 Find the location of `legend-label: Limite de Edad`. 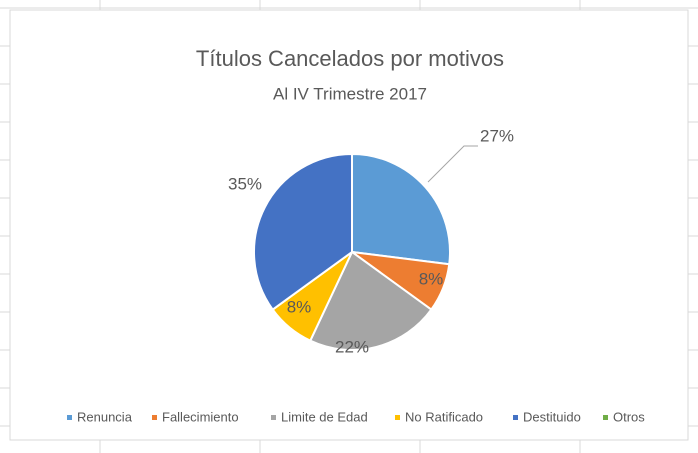

legend-label: Limite de Edad is located at coordinates (324, 416).